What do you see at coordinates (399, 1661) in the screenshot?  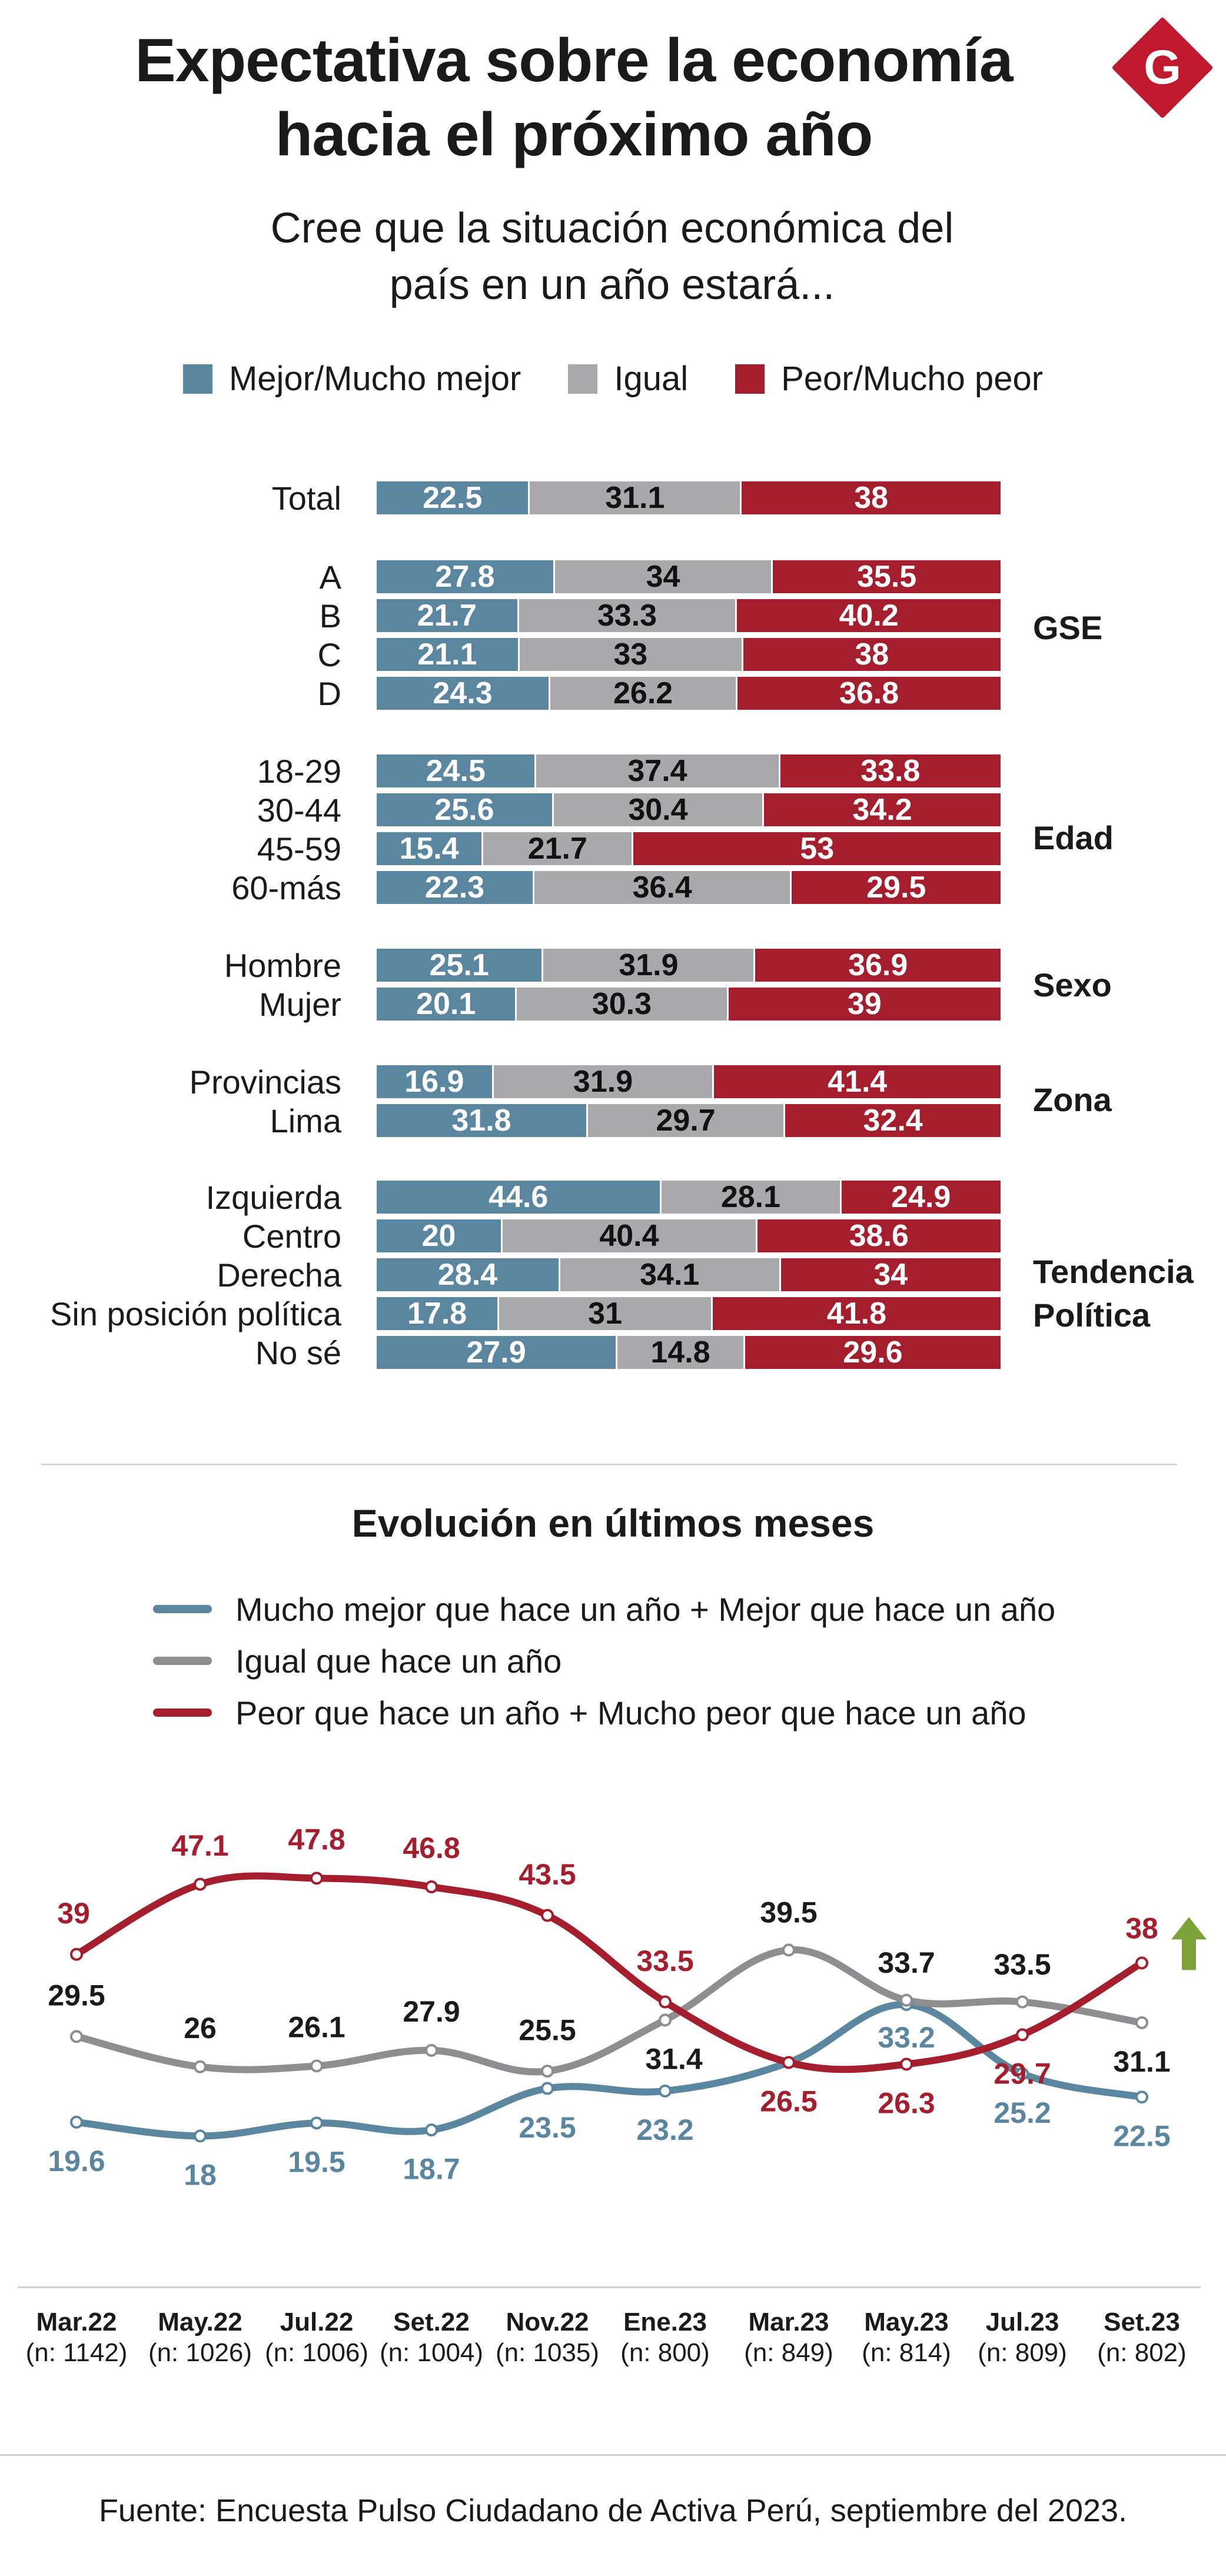 I see `line-legend-label-igual: Igual que hace un año` at bounding box center [399, 1661].